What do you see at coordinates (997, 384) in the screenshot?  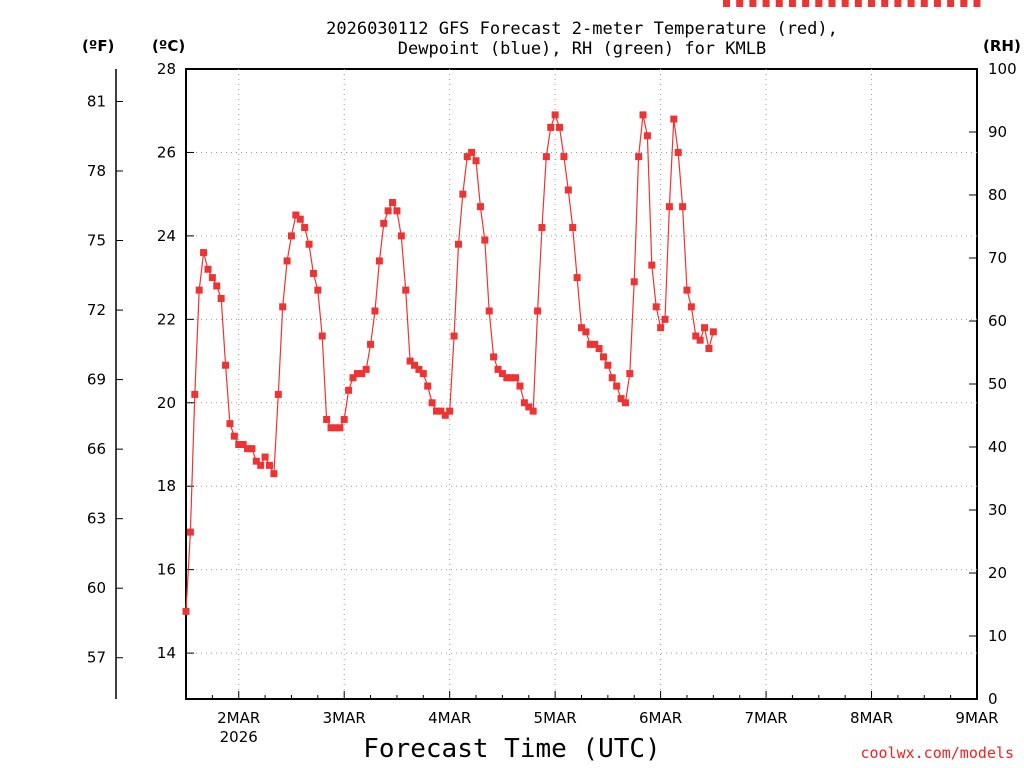 I see `rh-tick-label: 50` at bounding box center [997, 384].